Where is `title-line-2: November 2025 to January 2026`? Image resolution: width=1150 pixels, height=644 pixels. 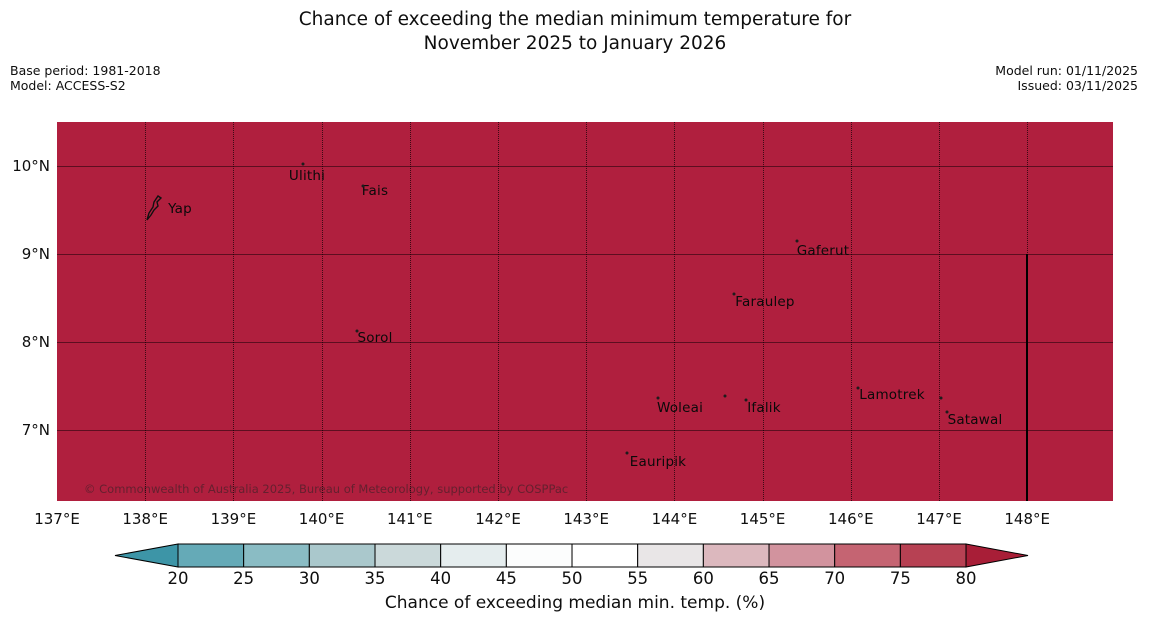
title-line-2: November 2025 to January 2026 is located at coordinates (575, 43).